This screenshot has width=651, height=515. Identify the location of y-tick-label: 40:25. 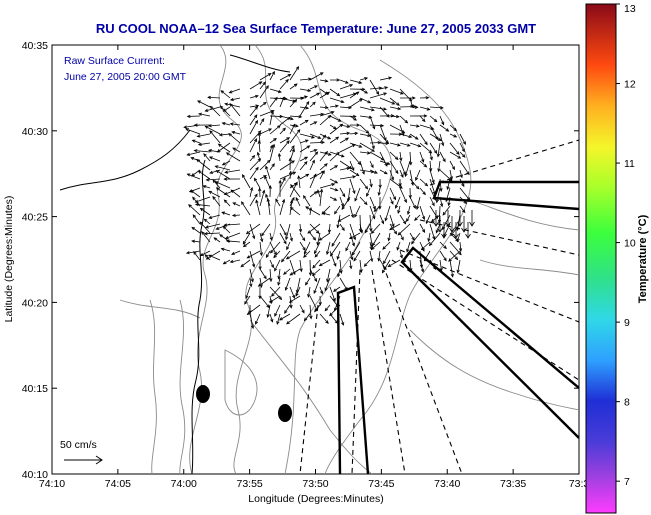
(35, 218).